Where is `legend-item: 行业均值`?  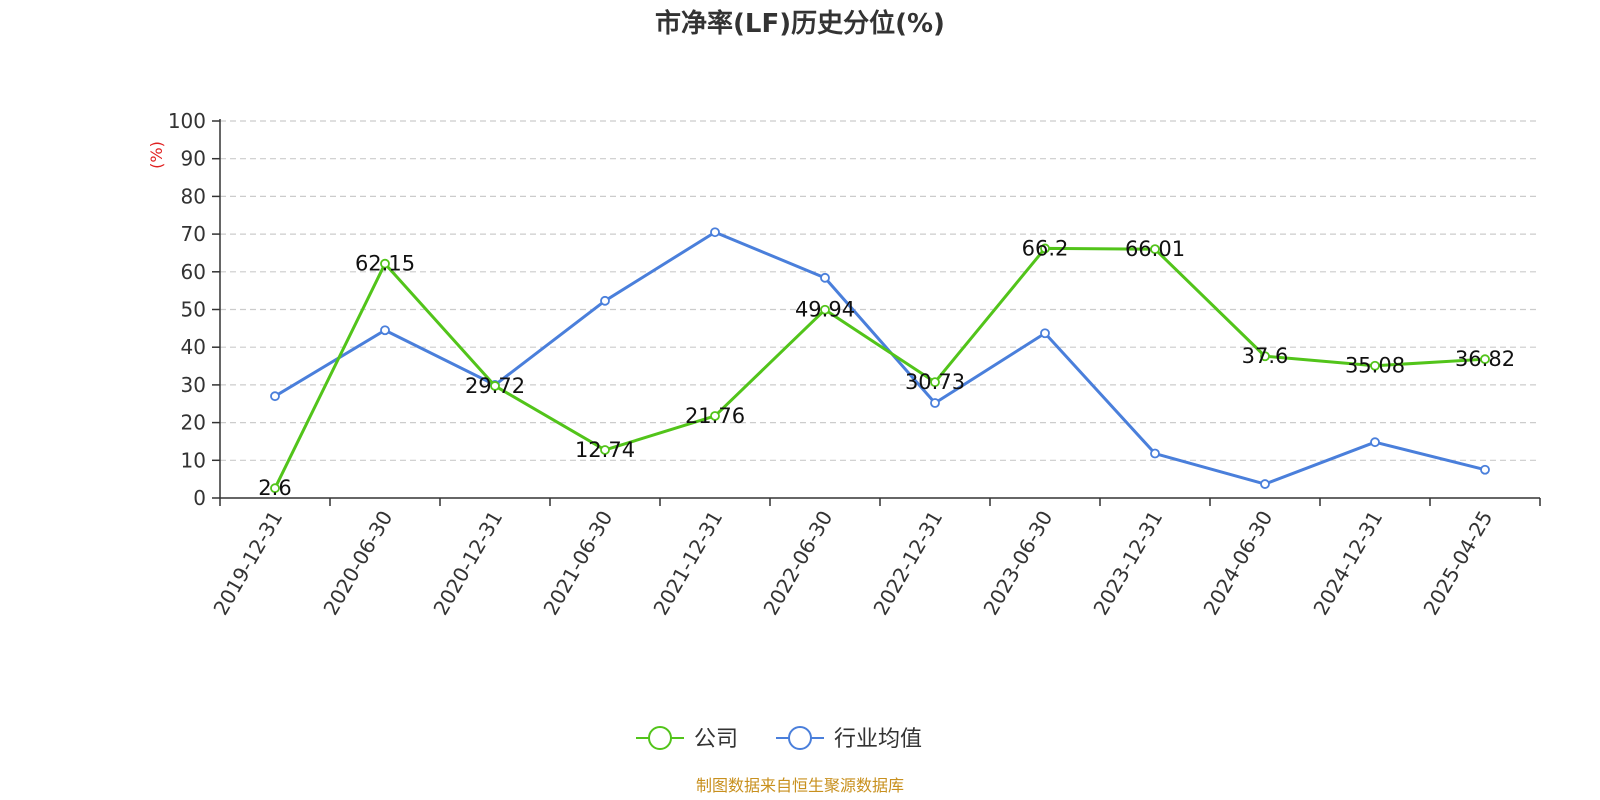 legend-item: 行业均值 is located at coordinates (849, 739).